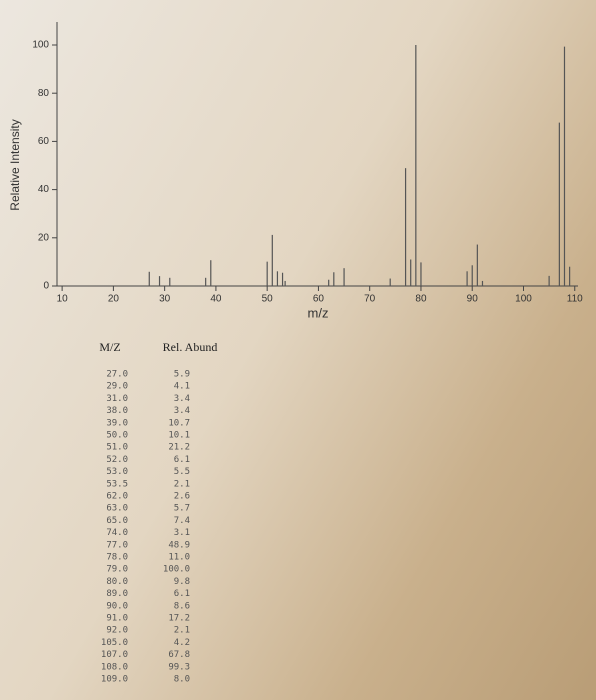 The width and height of the screenshot is (596, 700). What do you see at coordinates (179, 545) in the screenshot?
I see `table-cell: 48.9` at bounding box center [179, 545].